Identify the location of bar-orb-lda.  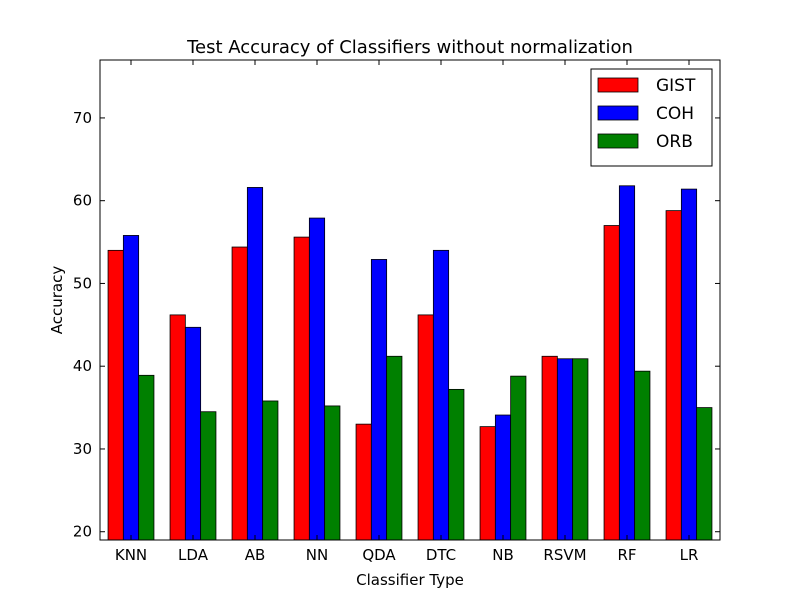
(208, 476).